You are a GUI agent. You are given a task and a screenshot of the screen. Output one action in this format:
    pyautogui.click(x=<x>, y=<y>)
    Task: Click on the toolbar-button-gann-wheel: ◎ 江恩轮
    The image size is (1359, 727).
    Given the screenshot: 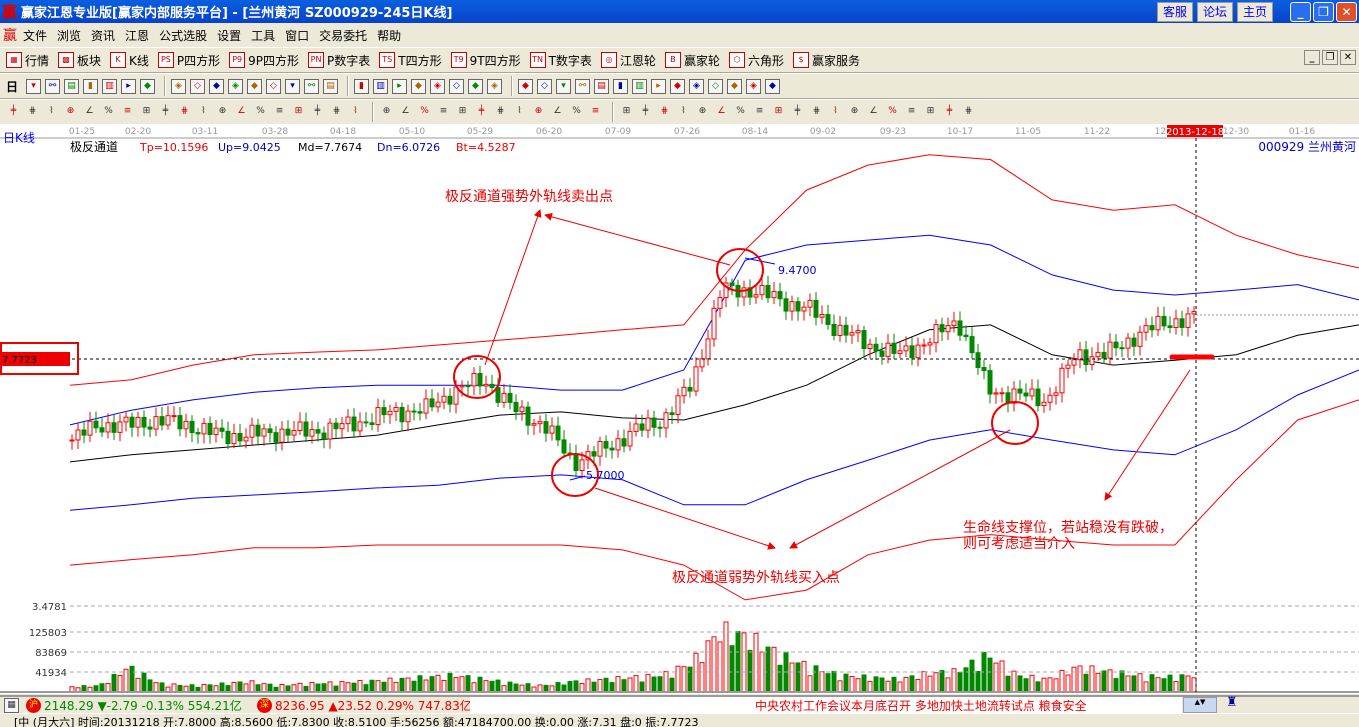 What is the action you would take?
    pyautogui.click(x=628, y=60)
    